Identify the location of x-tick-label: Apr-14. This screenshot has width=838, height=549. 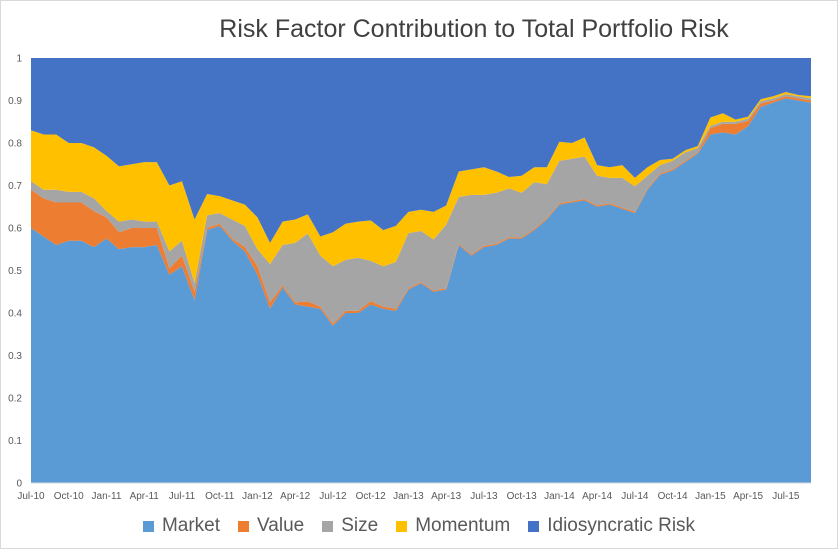
(597, 496).